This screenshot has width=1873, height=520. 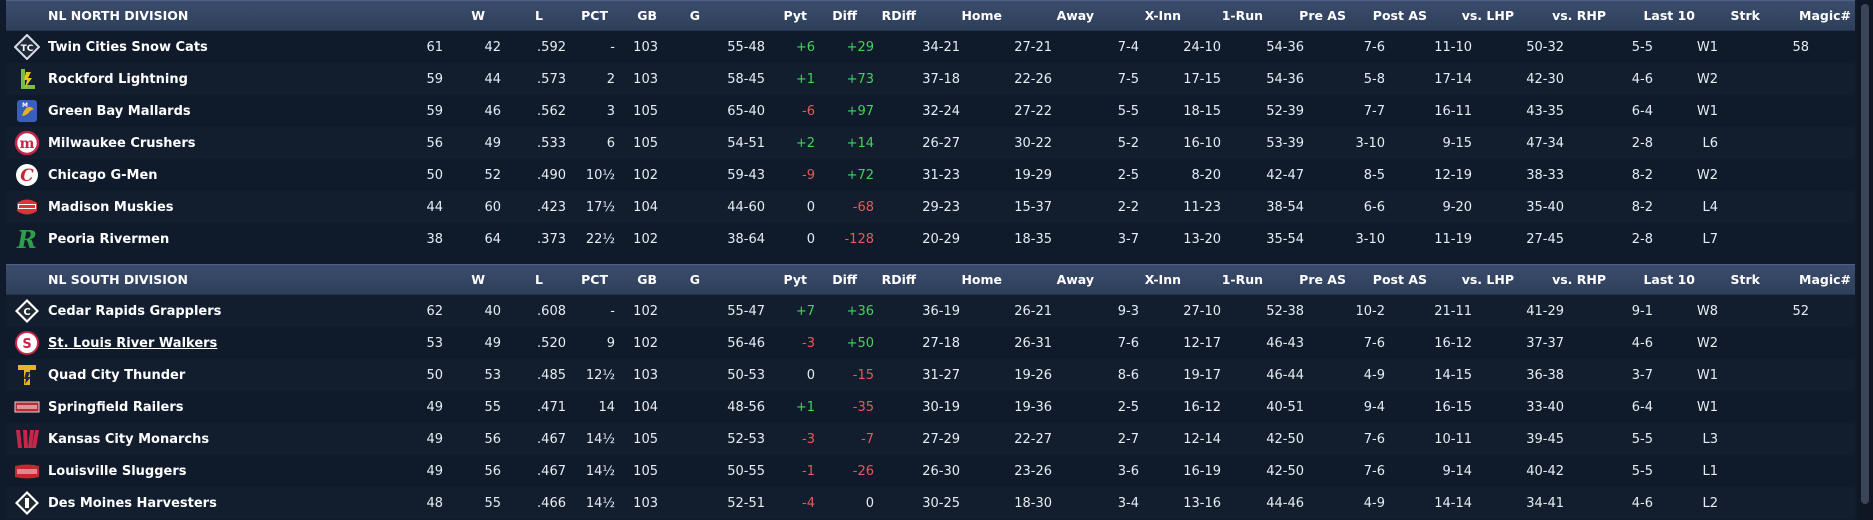 I want to click on lightning-logo-graphic, so click(x=28, y=79).